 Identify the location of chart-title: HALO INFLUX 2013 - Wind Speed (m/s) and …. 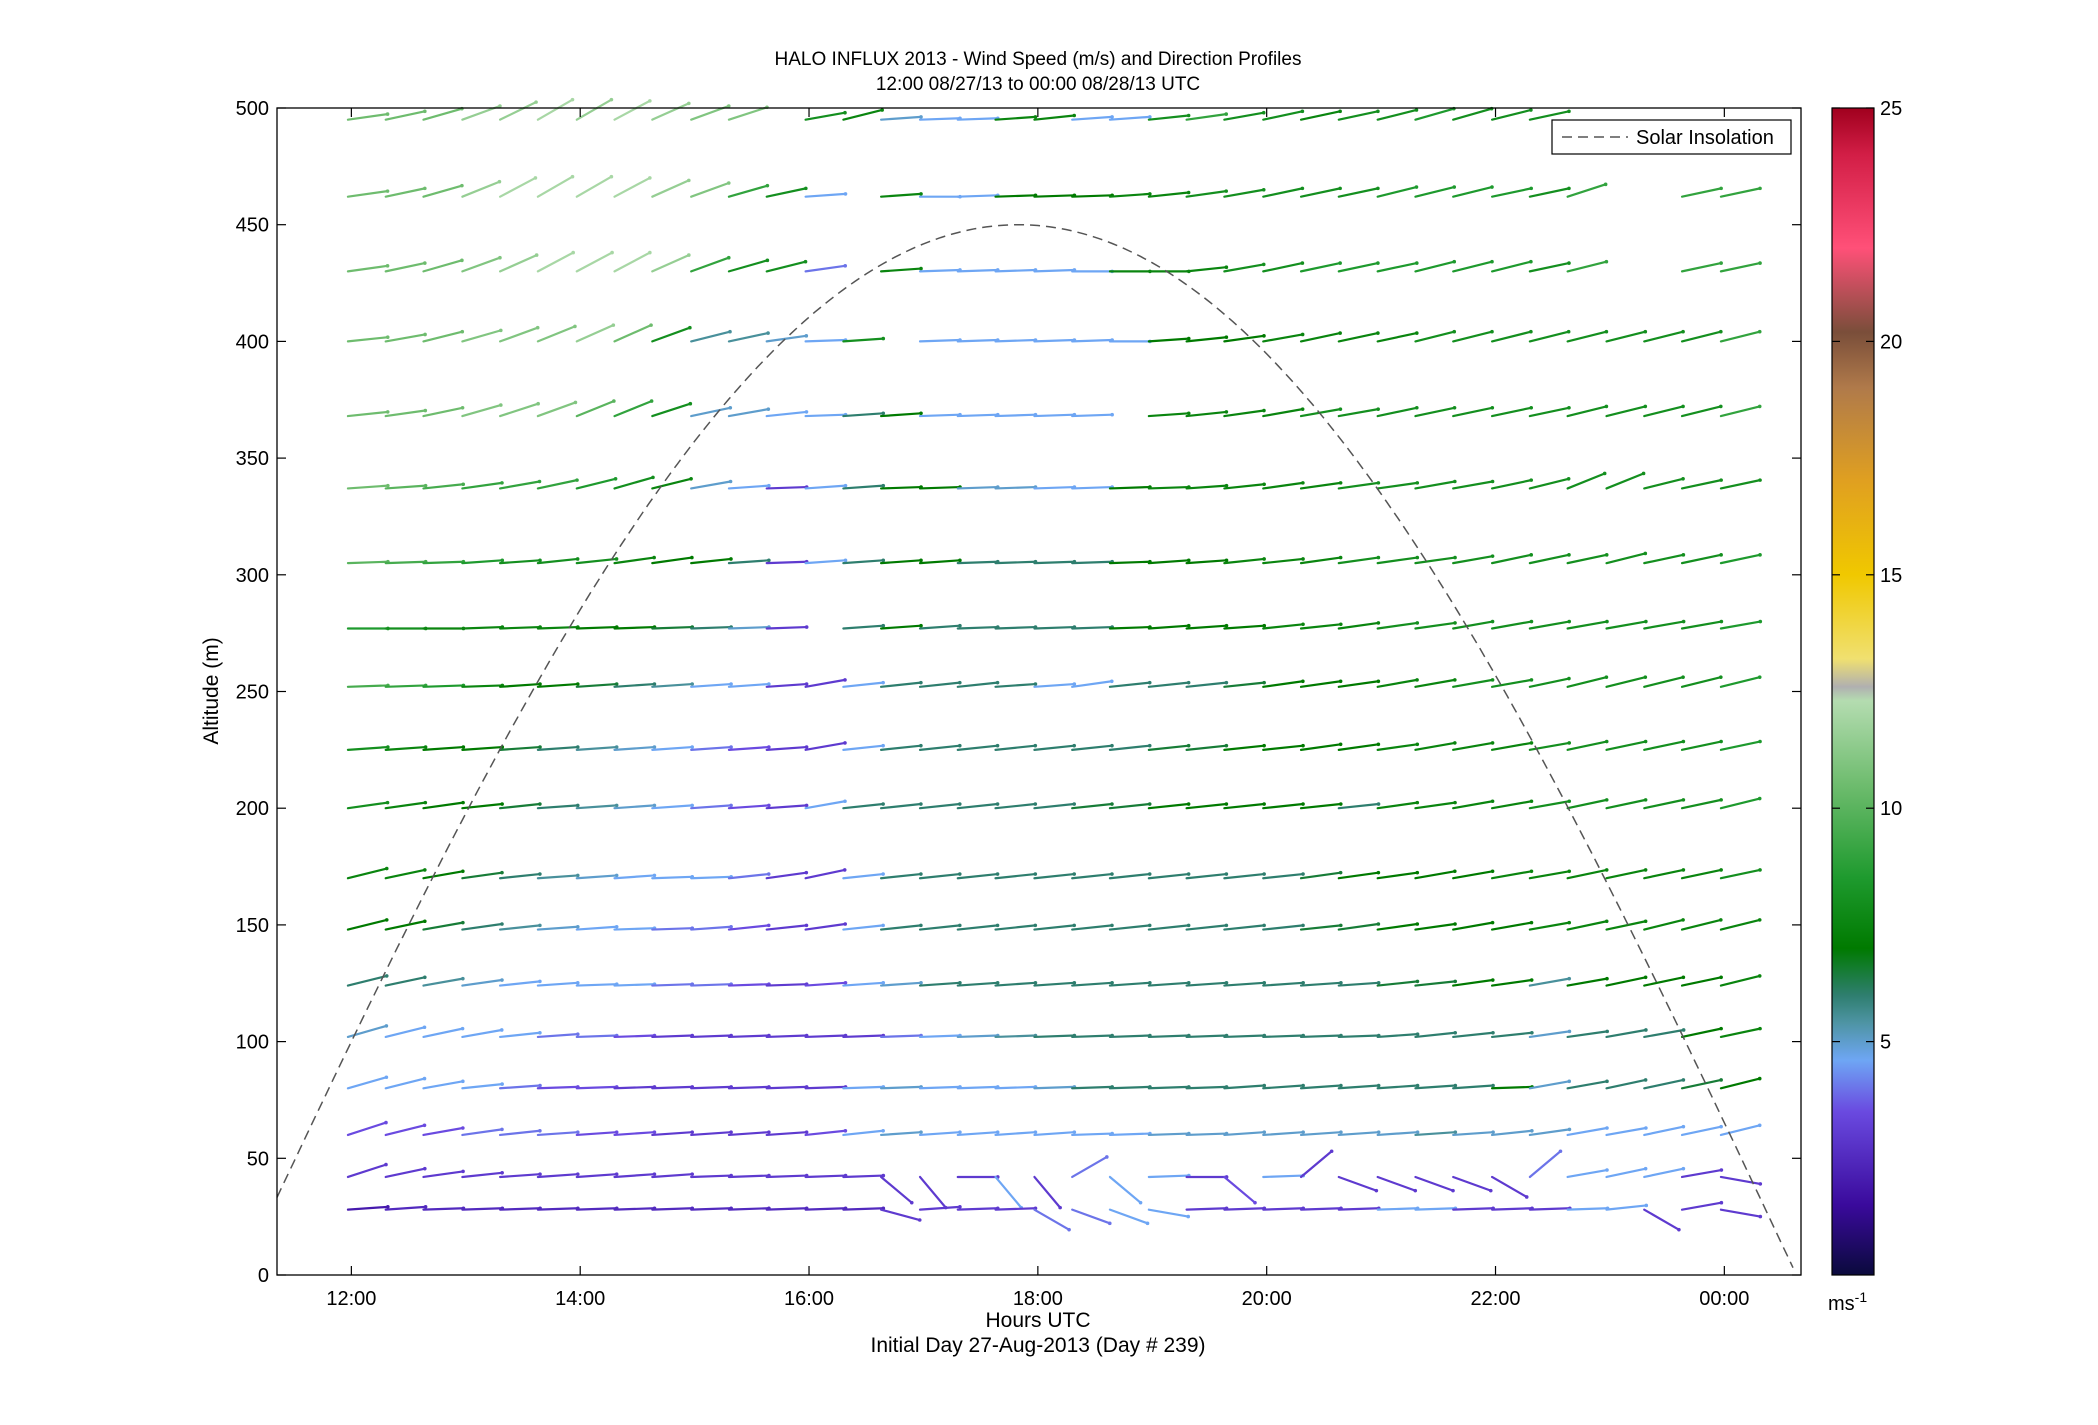
(1038, 59).